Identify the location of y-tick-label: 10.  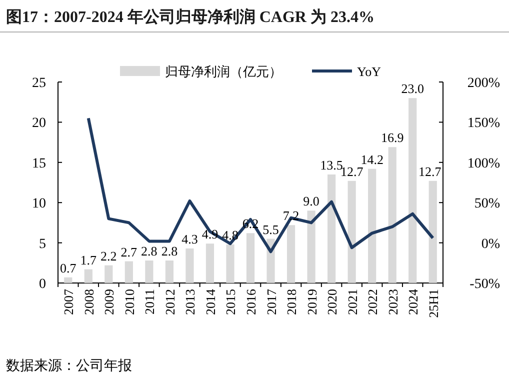
(39, 204).